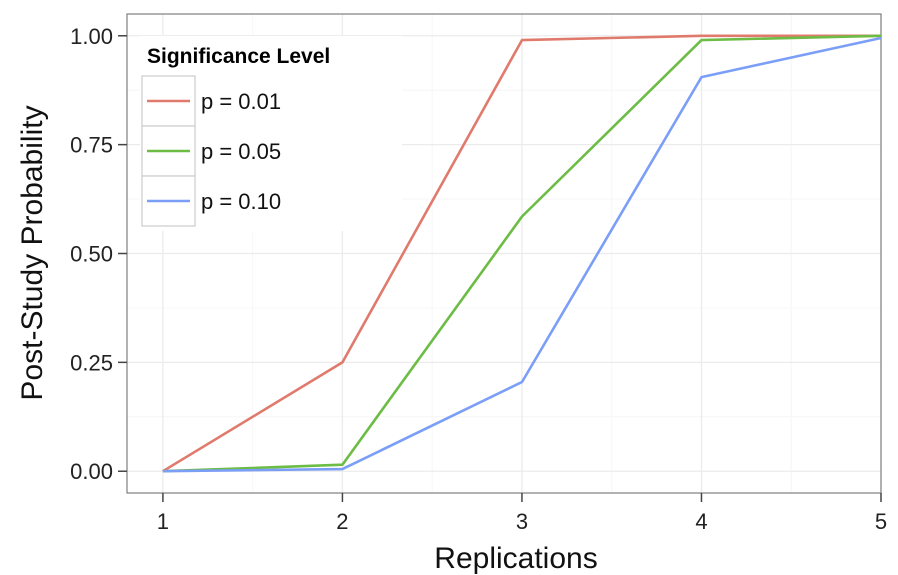 The image size is (898, 575). What do you see at coordinates (522, 521) in the screenshot?
I see `x-tick-label: 3` at bounding box center [522, 521].